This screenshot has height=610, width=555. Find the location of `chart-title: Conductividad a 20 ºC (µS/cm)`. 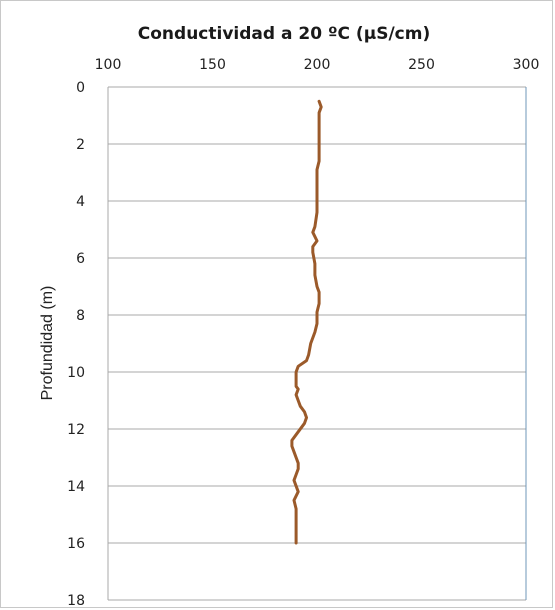

chart-title: Conductividad a 20 ºC (µS/cm) is located at coordinates (284, 34).